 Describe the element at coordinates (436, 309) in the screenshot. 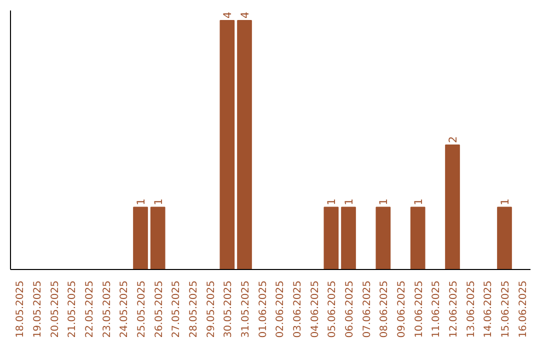

I see `x-tick-label: 11.06.2025` at that location.